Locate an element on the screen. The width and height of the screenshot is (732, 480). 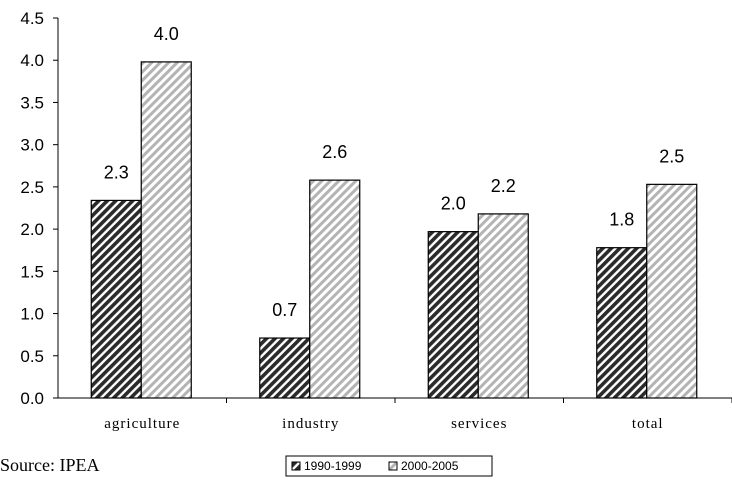
y-tick-label: 0.5 is located at coordinates (32, 356).